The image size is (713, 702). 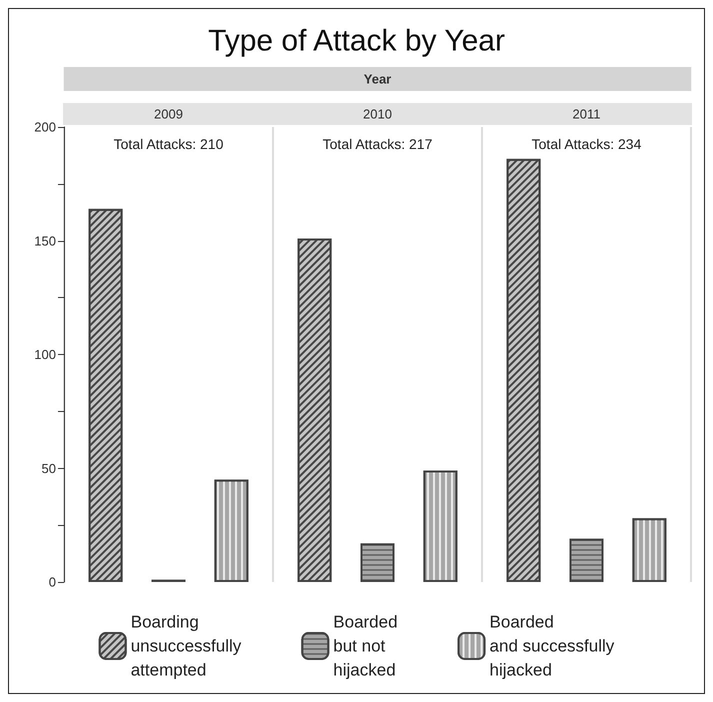 I want to click on y-tick-label: 50, so click(x=49, y=468).